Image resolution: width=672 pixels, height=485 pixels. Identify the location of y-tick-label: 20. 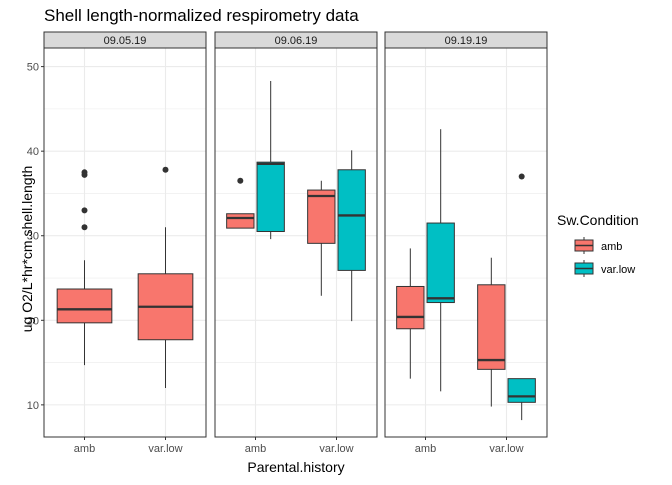
(33, 321).